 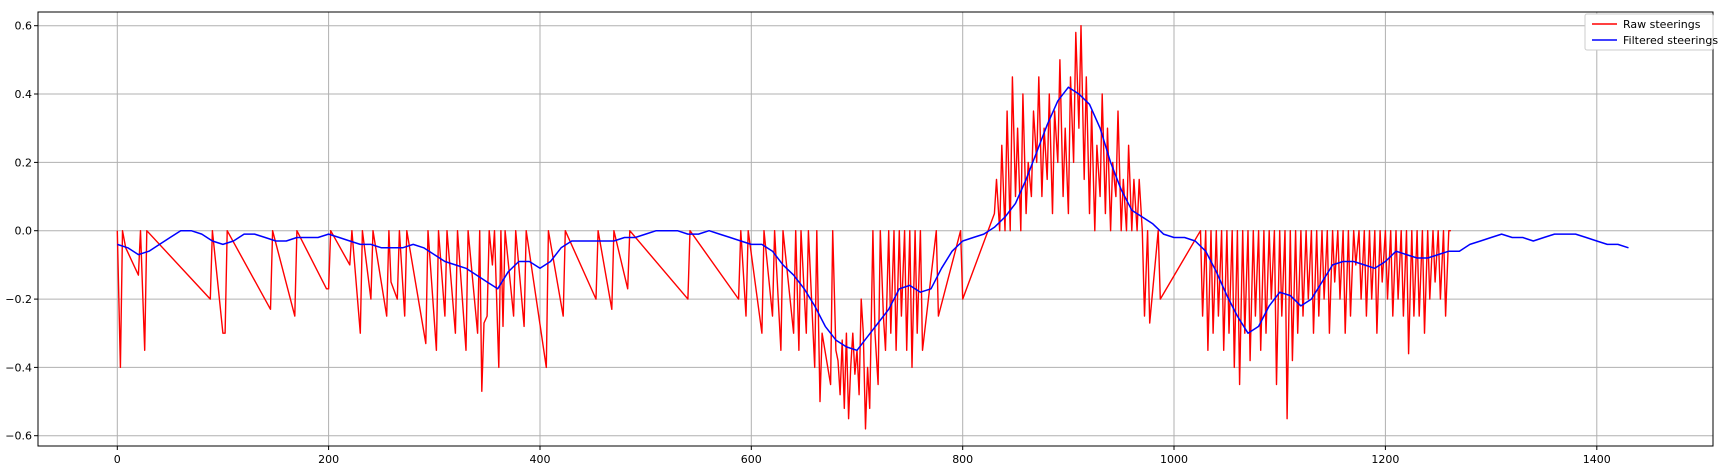 I want to click on y-tick-label: −0.4, so click(x=18, y=367).